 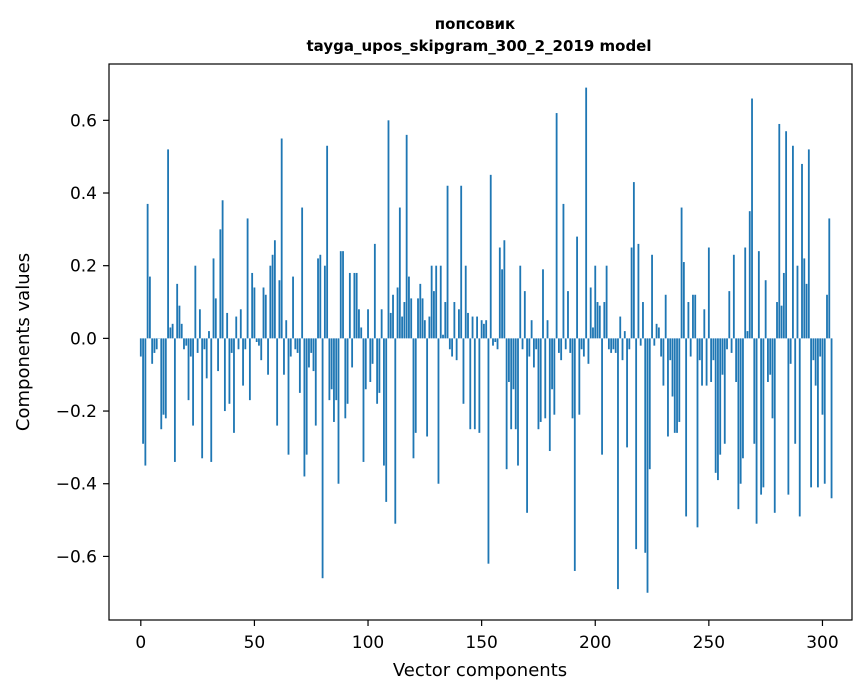 What do you see at coordinates (480, 670) in the screenshot?
I see `x-axis-label: Vector components` at bounding box center [480, 670].